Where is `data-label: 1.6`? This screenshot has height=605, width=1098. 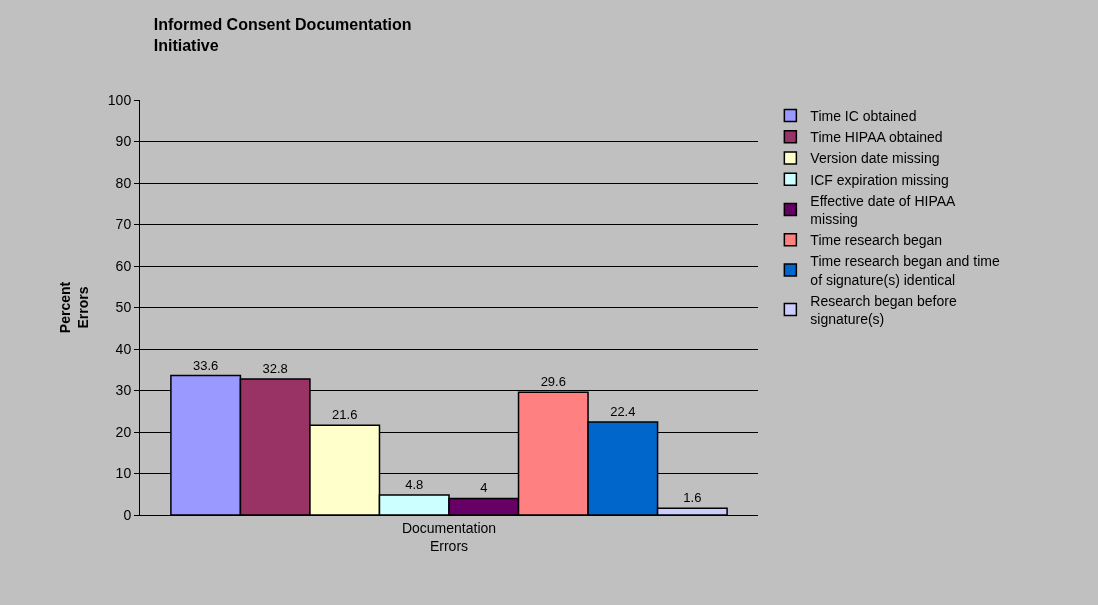 data-label: 1.6 is located at coordinates (692, 498).